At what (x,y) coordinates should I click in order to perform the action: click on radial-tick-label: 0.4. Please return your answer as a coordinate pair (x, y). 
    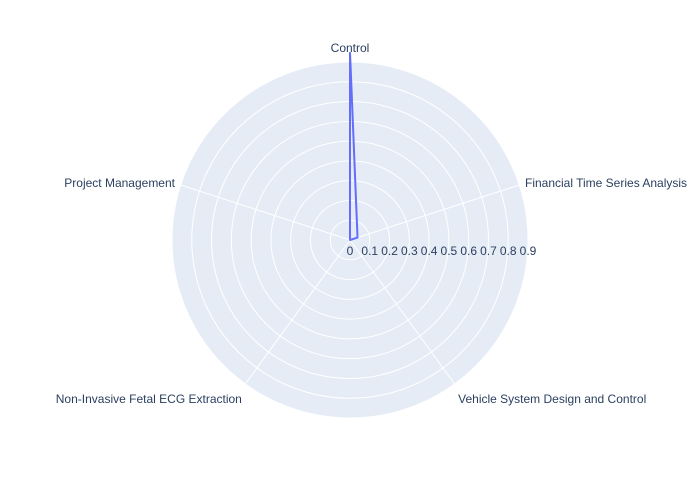
    Looking at the image, I should click on (429, 251).